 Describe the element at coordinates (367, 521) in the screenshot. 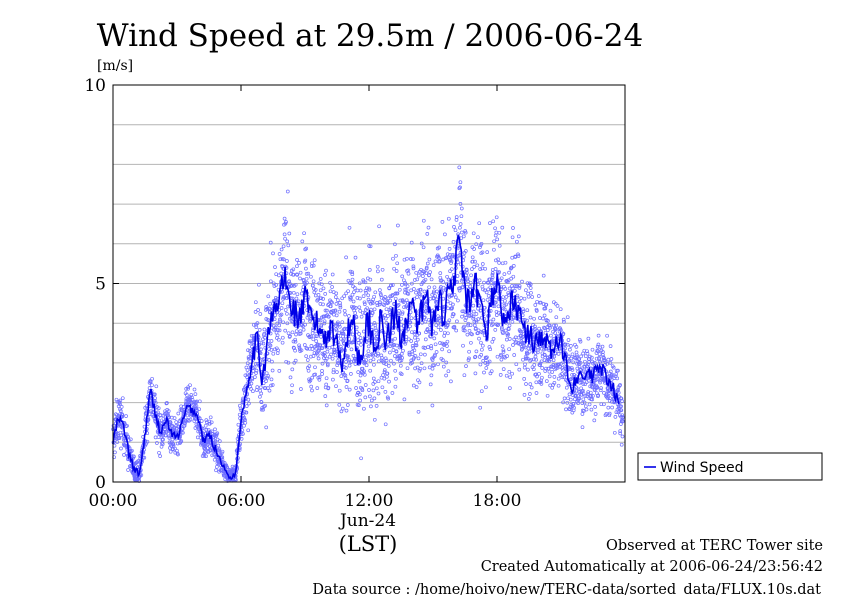

I see `date-label: Jun-24` at that location.